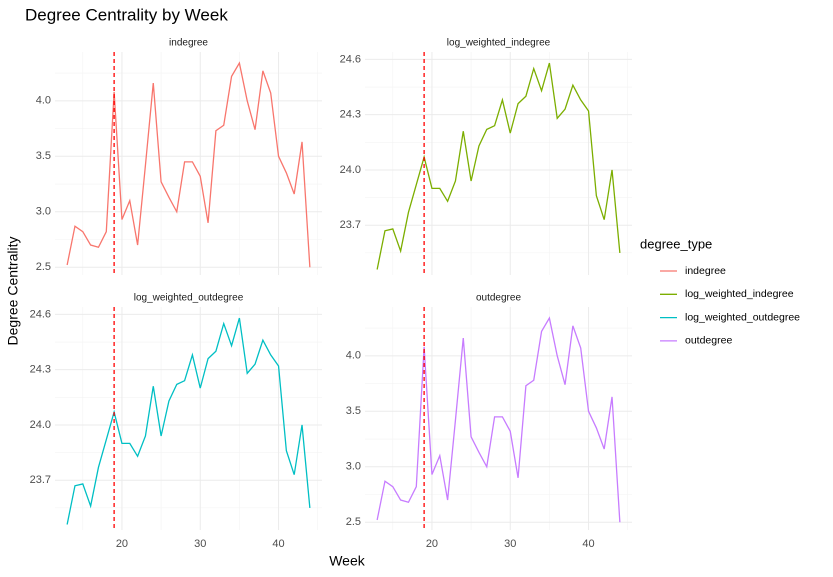 This screenshot has width=833, height=577. What do you see at coordinates (676, 243) in the screenshot?
I see `legend-title: degree_type` at bounding box center [676, 243].